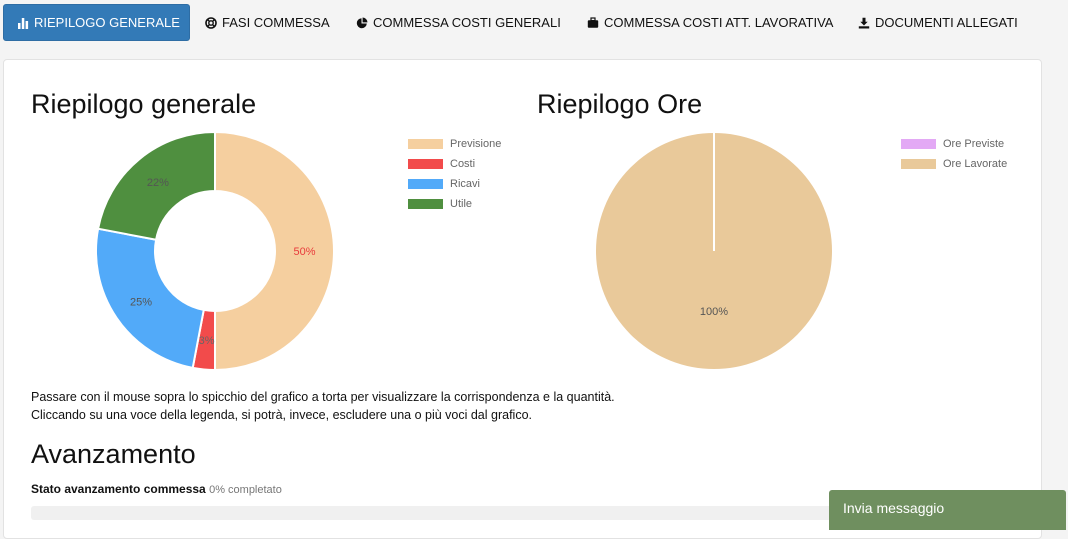 The image size is (1068, 539). I want to click on legend-item-previsione: Previsione, so click(454, 144).